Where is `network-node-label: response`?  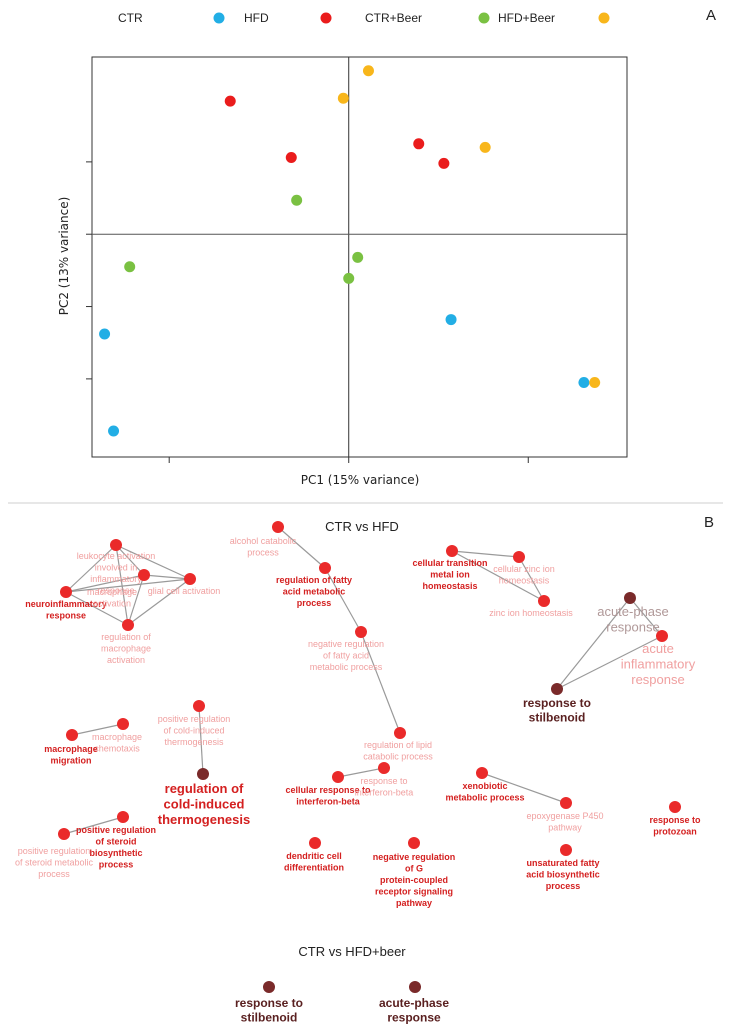
network-node-label: response is located at coordinates (115, 591).